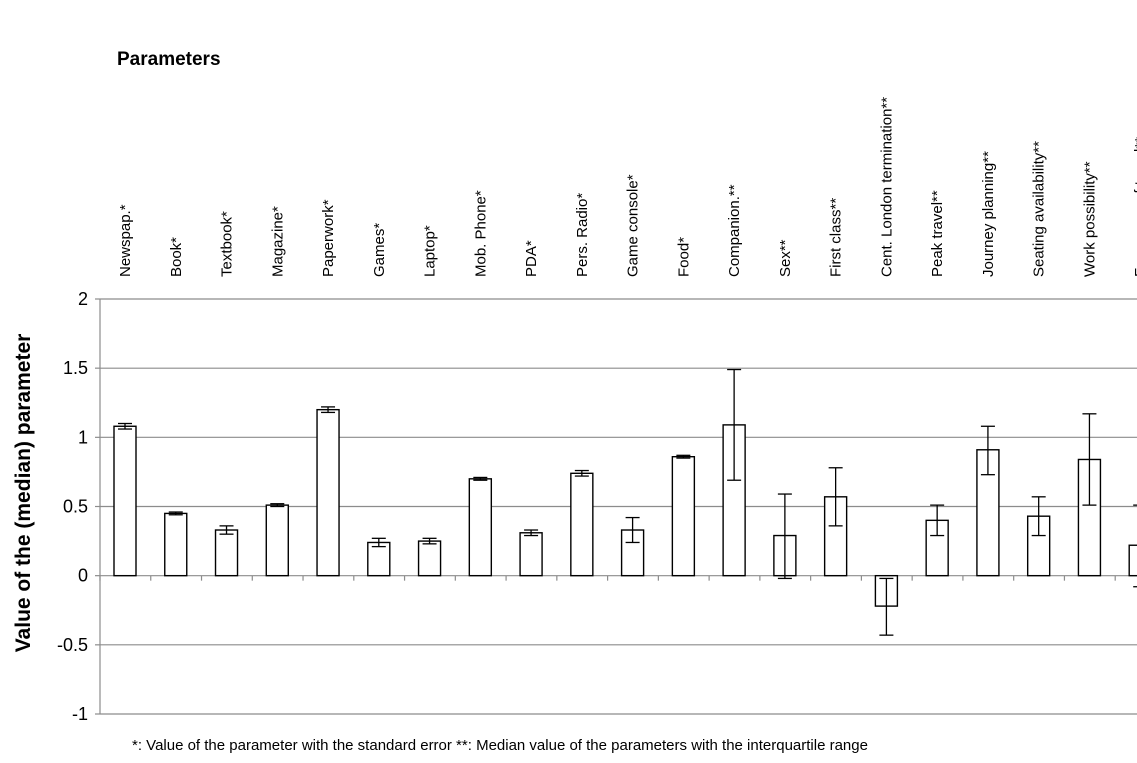 The width and height of the screenshot is (1137, 763). I want to click on category-label: Textbook*, so click(227, 244).